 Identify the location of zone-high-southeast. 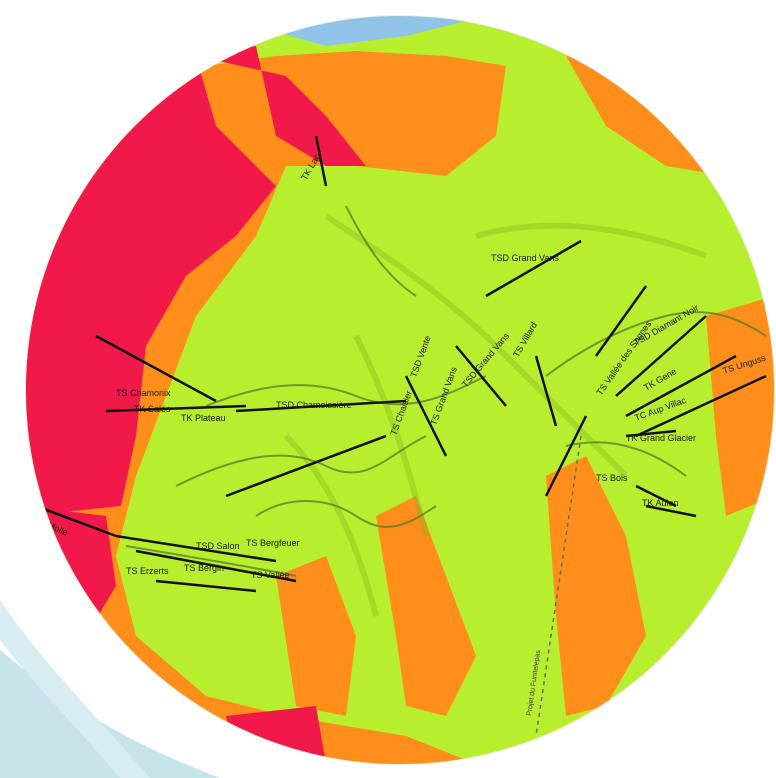
(725, 720).